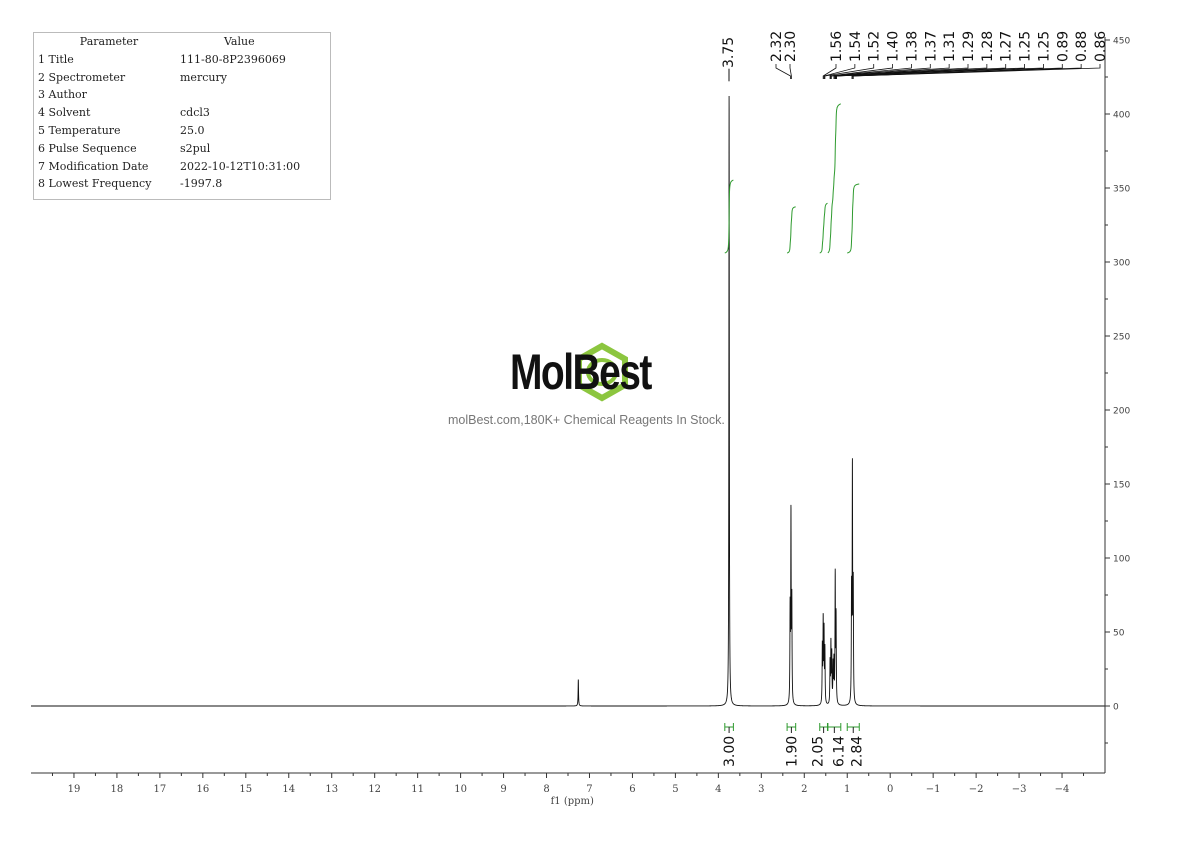 Image resolution: width=1190 pixels, height=841 pixels. Describe the element at coordinates (969, 46) in the screenshot. I see `peak-label: 1.29` at that location.